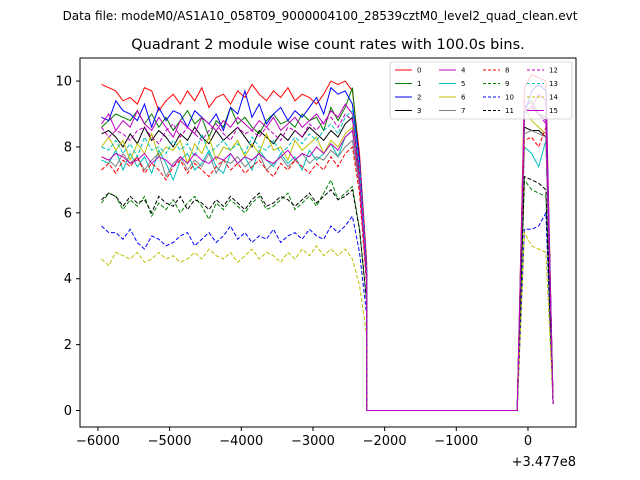 This screenshot has width=640, height=480. I want to click on legend-label-11: 11, so click(509, 111).